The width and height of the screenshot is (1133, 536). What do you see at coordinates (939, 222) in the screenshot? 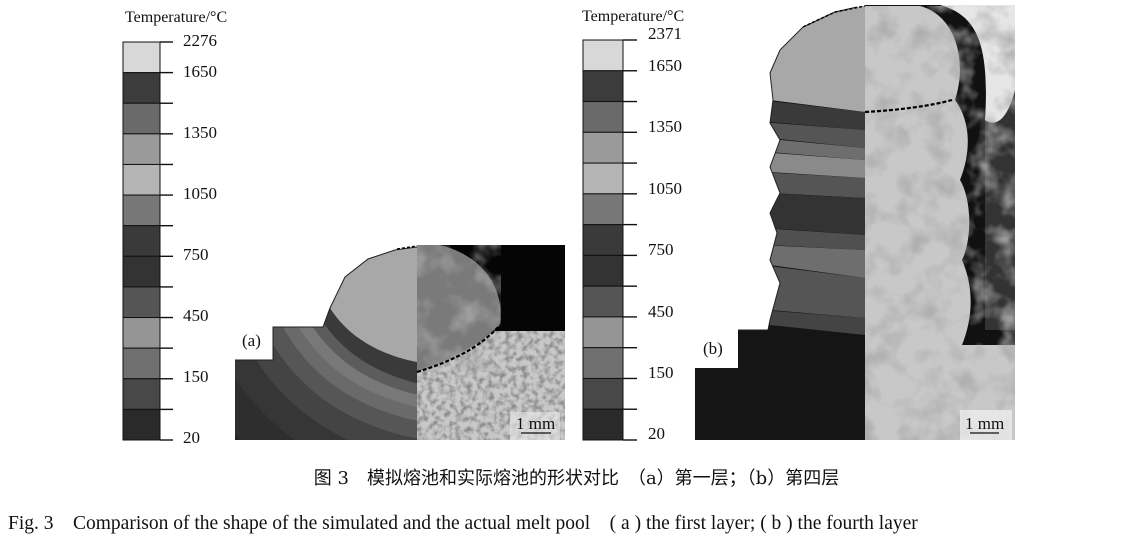
I see `micrograph-b` at bounding box center [939, 222].